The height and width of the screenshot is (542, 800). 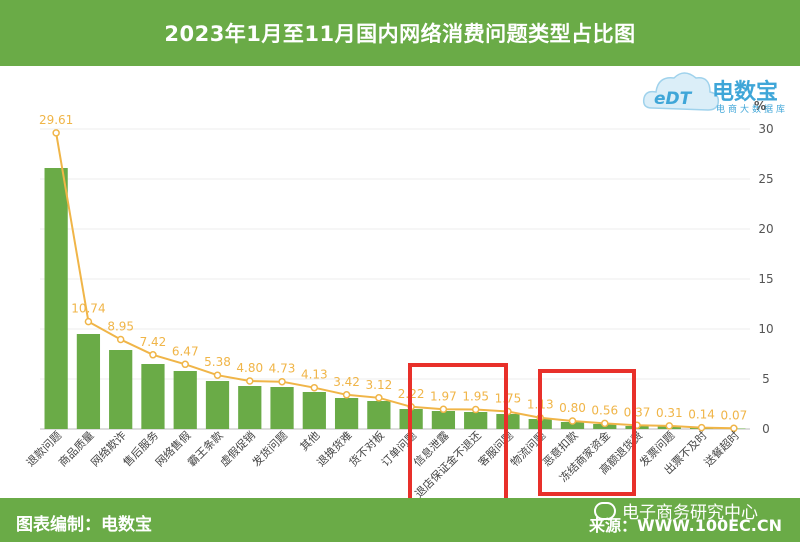 What do you see at coordinates (701, 415) in the screenshot?
I see `data-label: 0.14` at bounding box center [701, 415].